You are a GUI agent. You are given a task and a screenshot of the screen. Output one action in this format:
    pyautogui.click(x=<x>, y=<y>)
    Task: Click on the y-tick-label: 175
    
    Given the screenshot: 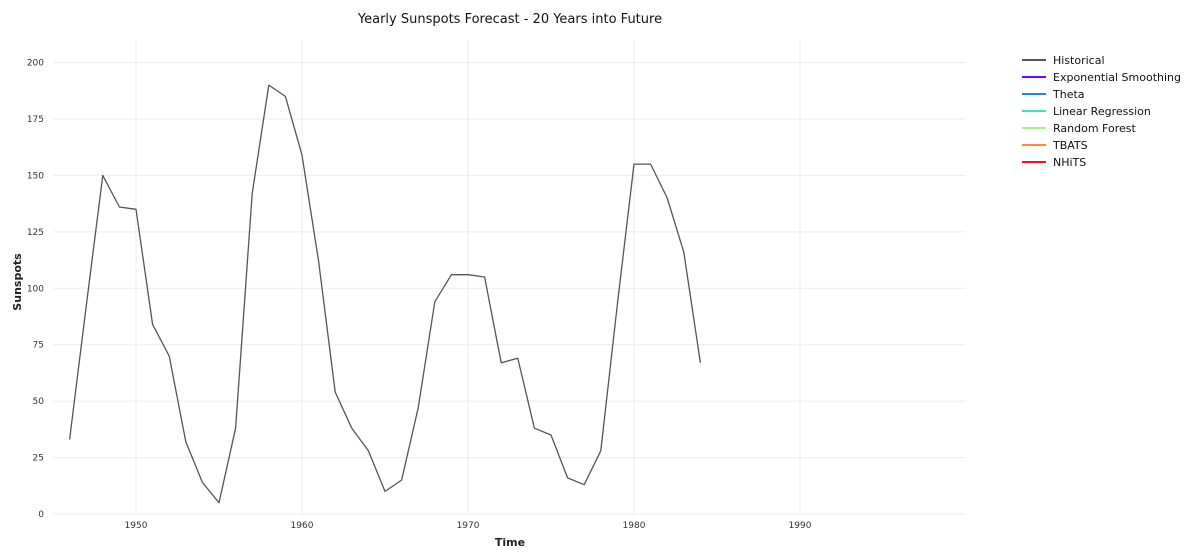 What is the action you would take?
    pyautogui.click(x=35, y=120)
    